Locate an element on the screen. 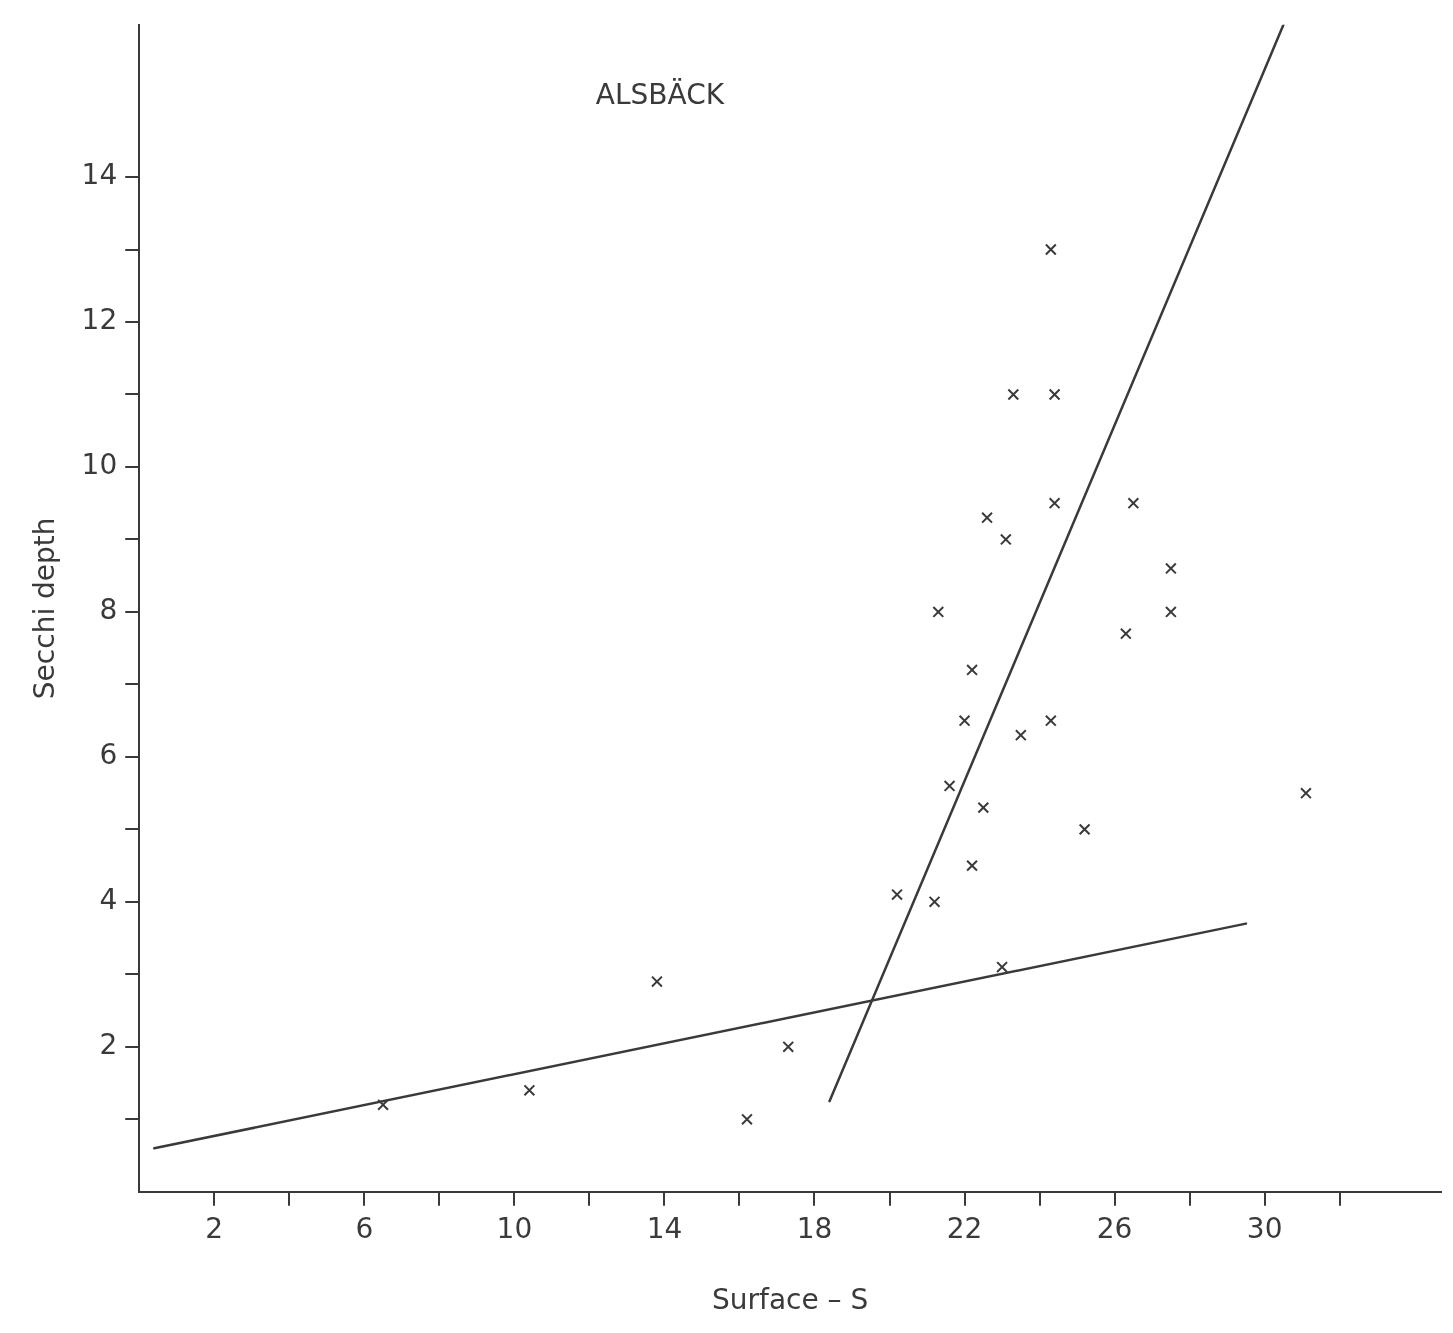 The width and height of the screenshot is (1453, 1333). y-tick-label: 2 is located at coordinates (108, 1045).